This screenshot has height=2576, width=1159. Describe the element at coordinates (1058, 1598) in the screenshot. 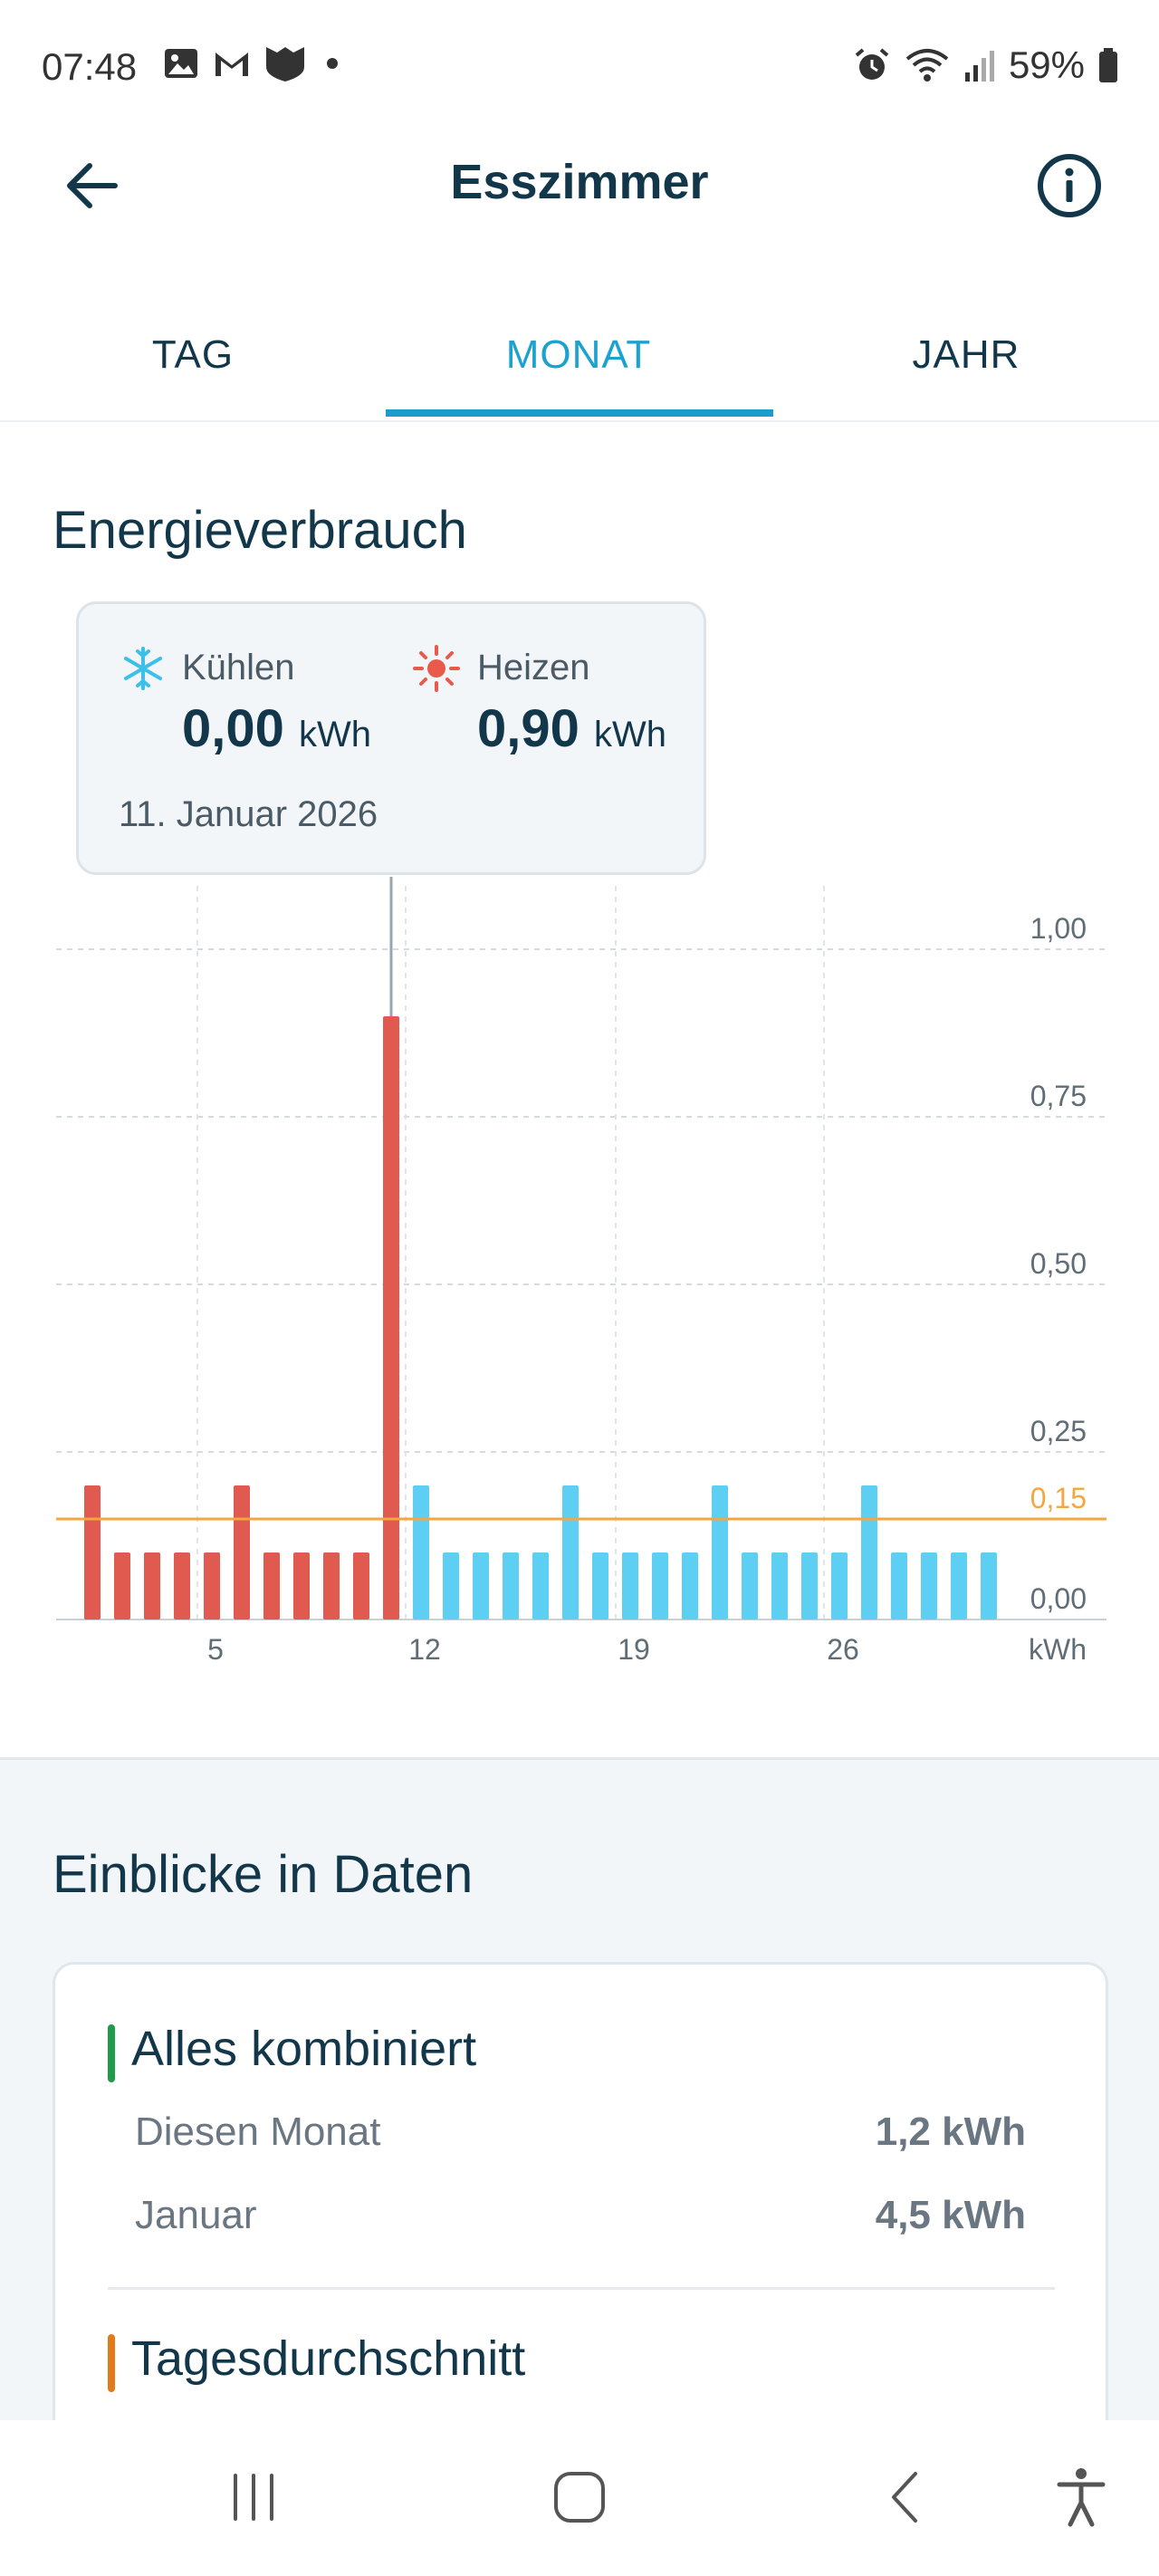

I see `y-tick-label: 0,00` at that location.